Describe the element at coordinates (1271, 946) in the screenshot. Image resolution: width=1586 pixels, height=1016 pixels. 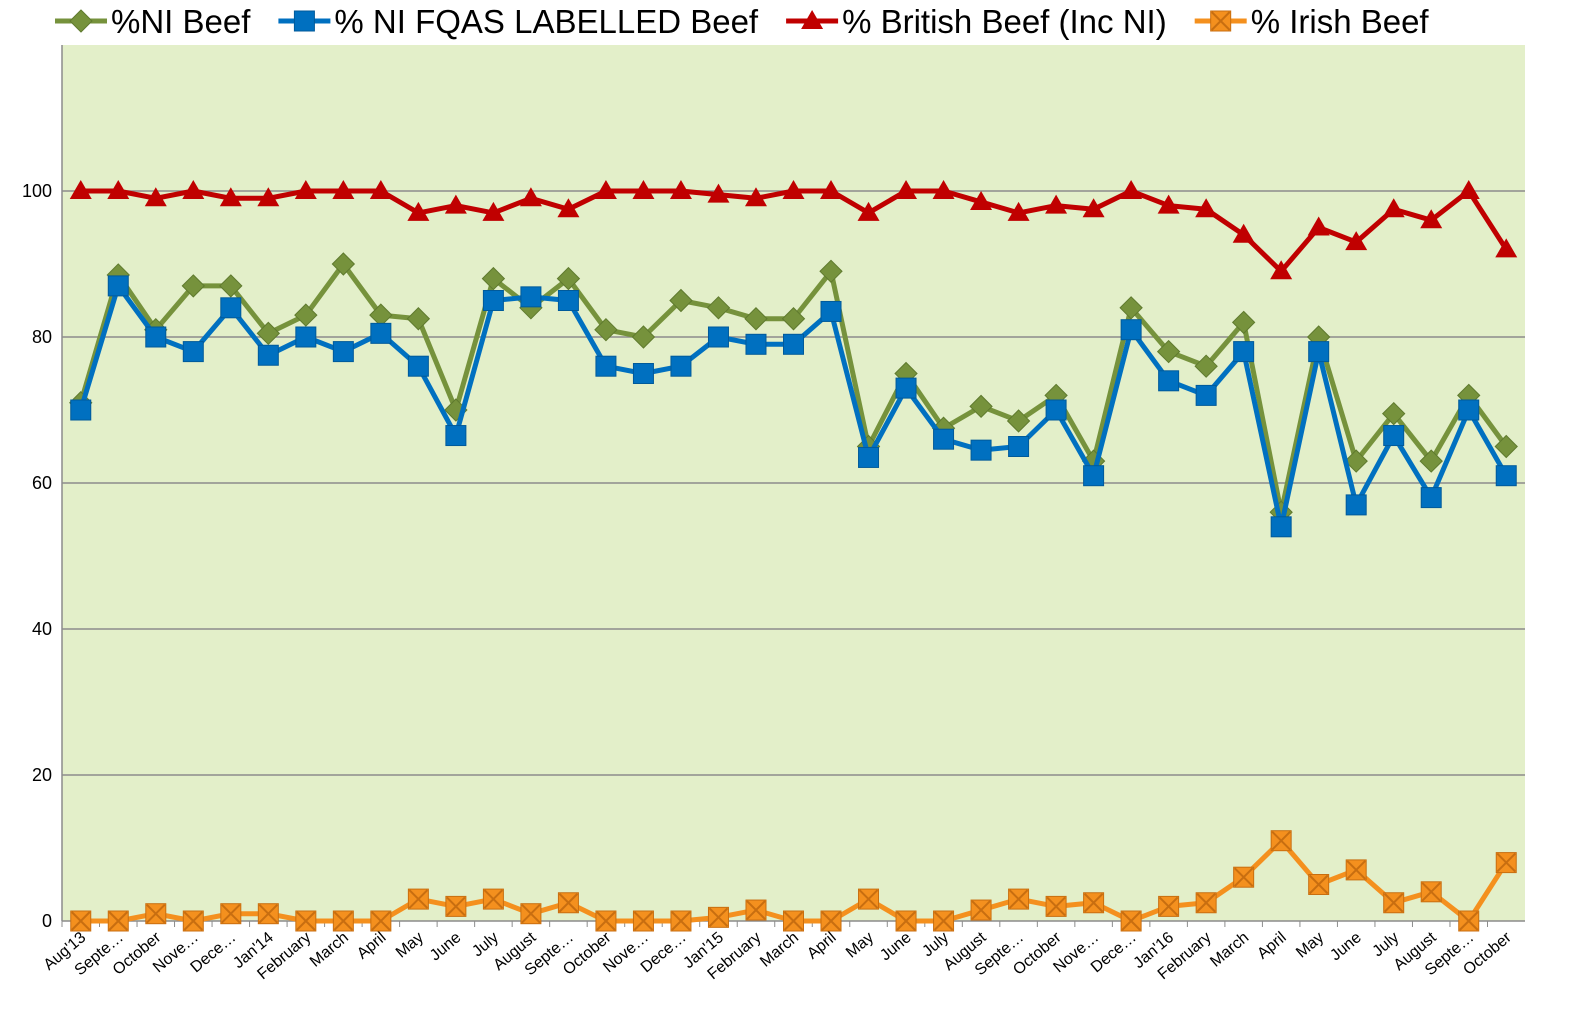
I see `x-tick-label: April` at that location.